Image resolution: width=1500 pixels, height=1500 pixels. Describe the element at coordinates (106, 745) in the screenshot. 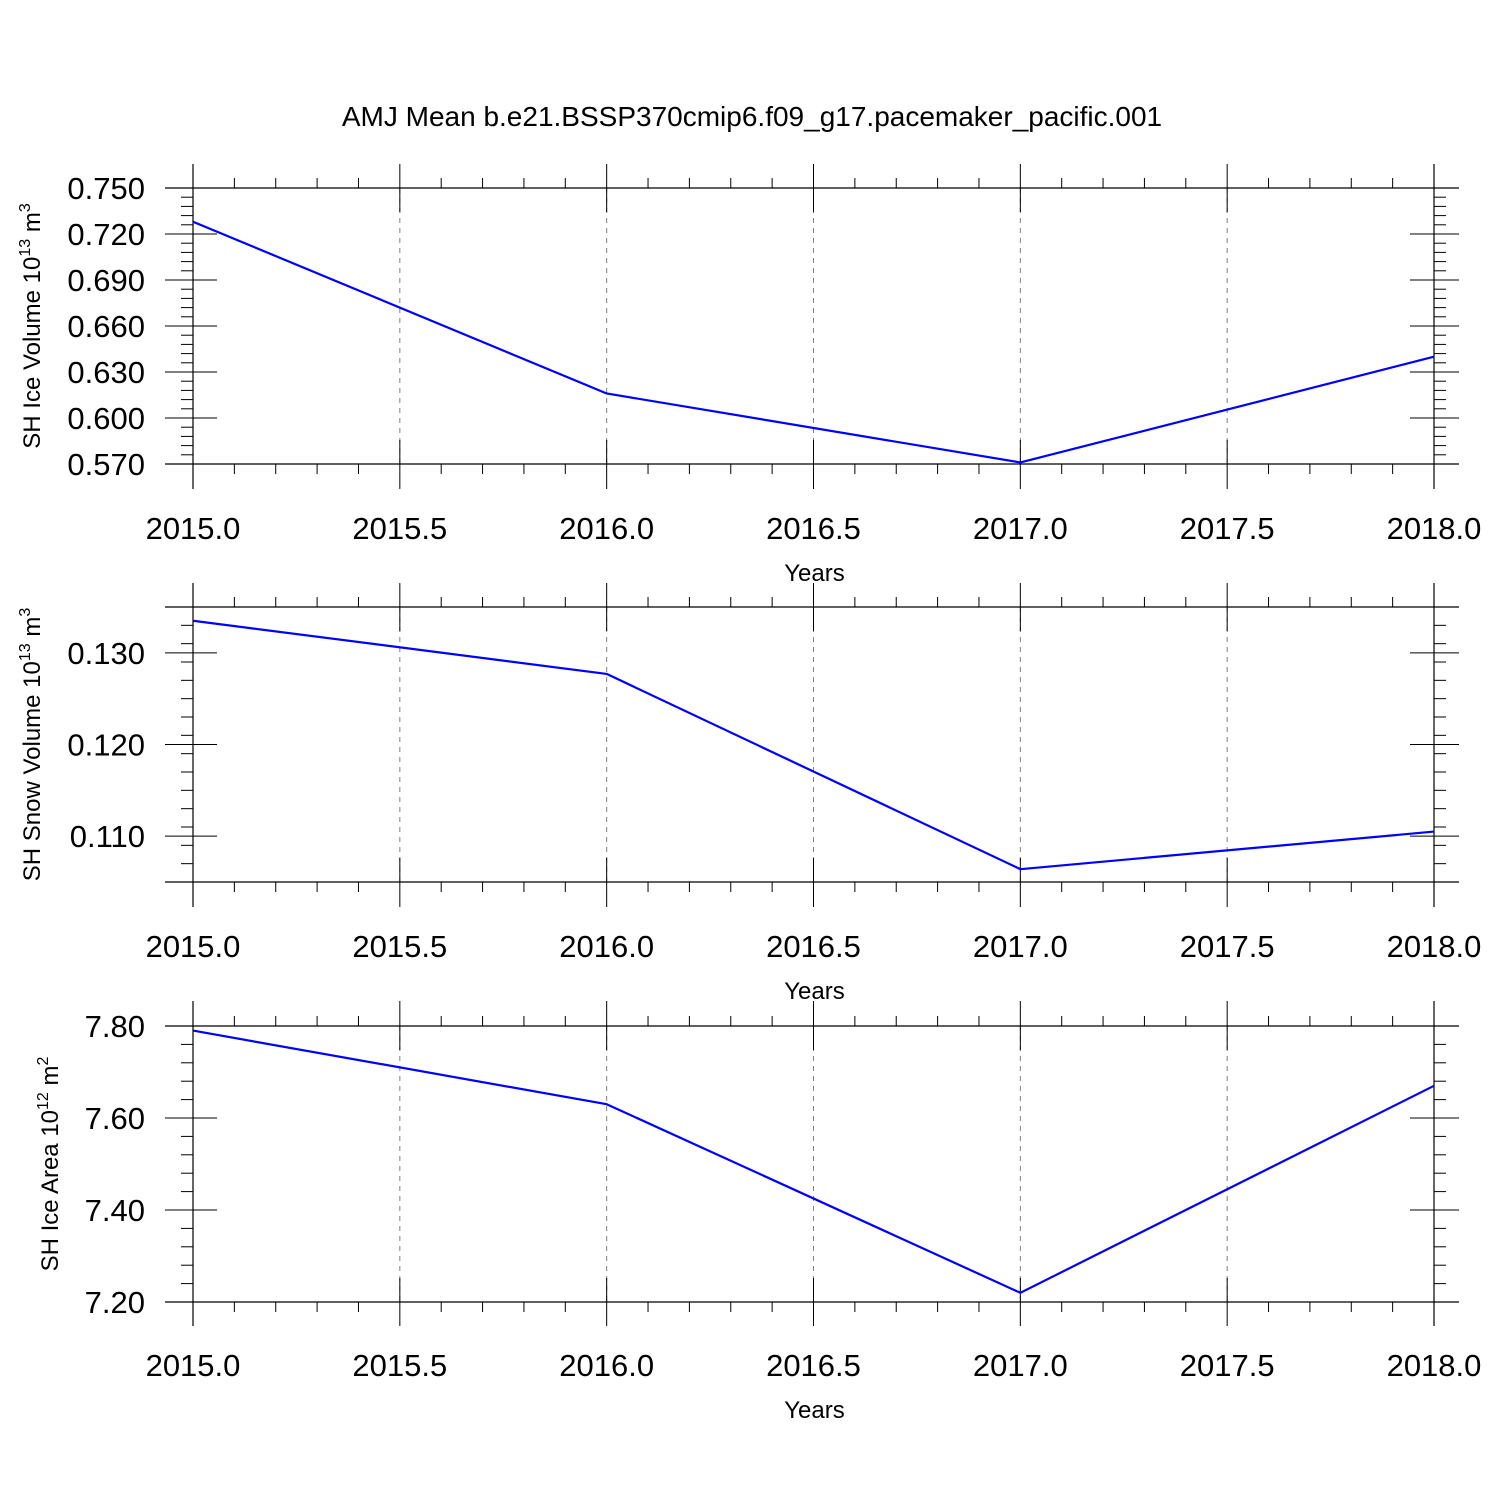

I see `y-tick-label: 0.120` at that location.